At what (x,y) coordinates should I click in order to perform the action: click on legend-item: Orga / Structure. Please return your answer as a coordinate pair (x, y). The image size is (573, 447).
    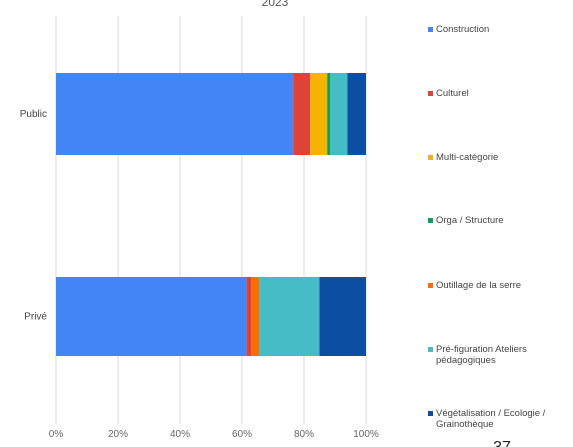
    Looking at the image, I should click on (500, 220).